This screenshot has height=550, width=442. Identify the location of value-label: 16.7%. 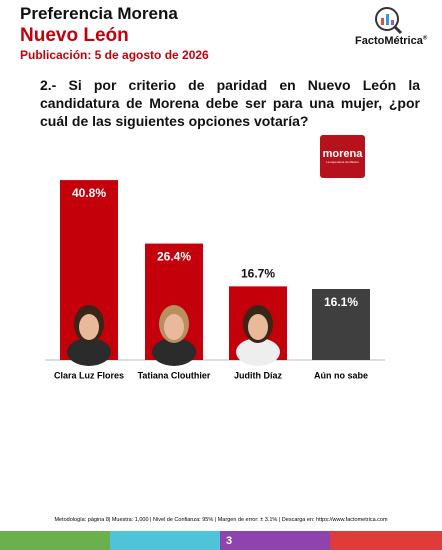
(258, 274).